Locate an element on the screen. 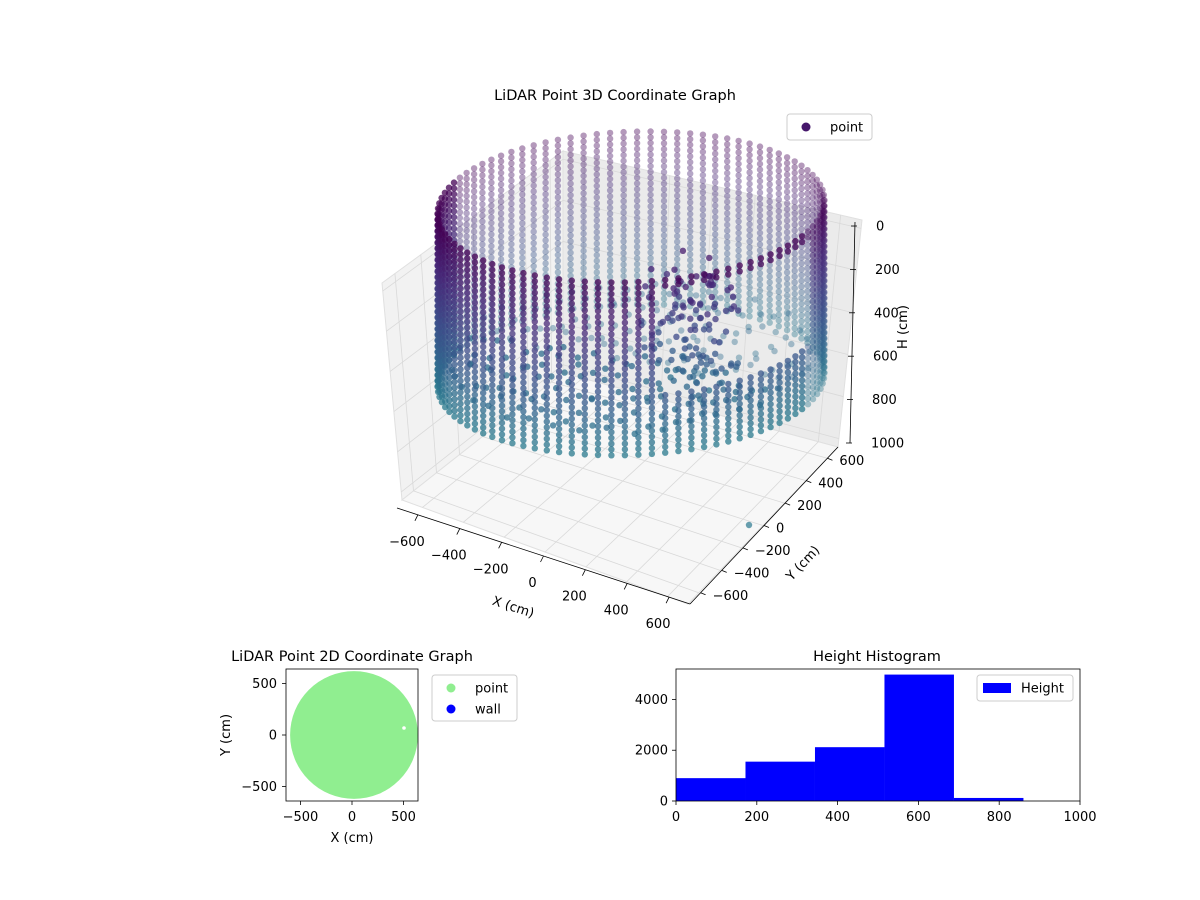  legend-2d-label-point: point is located at coordinates (491, 689).